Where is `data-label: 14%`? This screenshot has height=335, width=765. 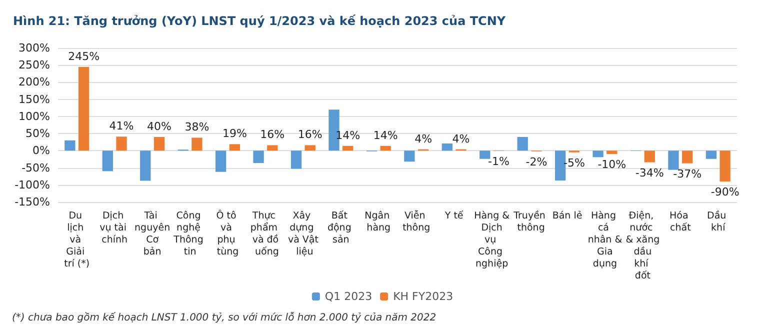 data-label: 14% is located at coordinates (385, 135).